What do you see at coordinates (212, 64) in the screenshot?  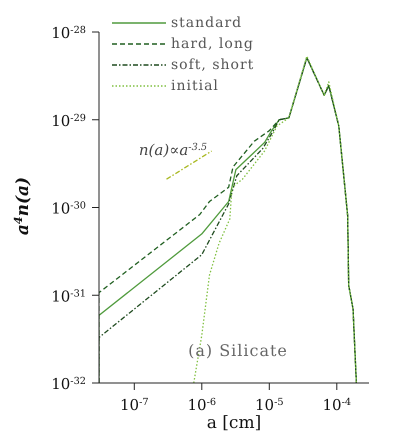 I see `legend-label: soft, short` at bounding box center [212, 64].